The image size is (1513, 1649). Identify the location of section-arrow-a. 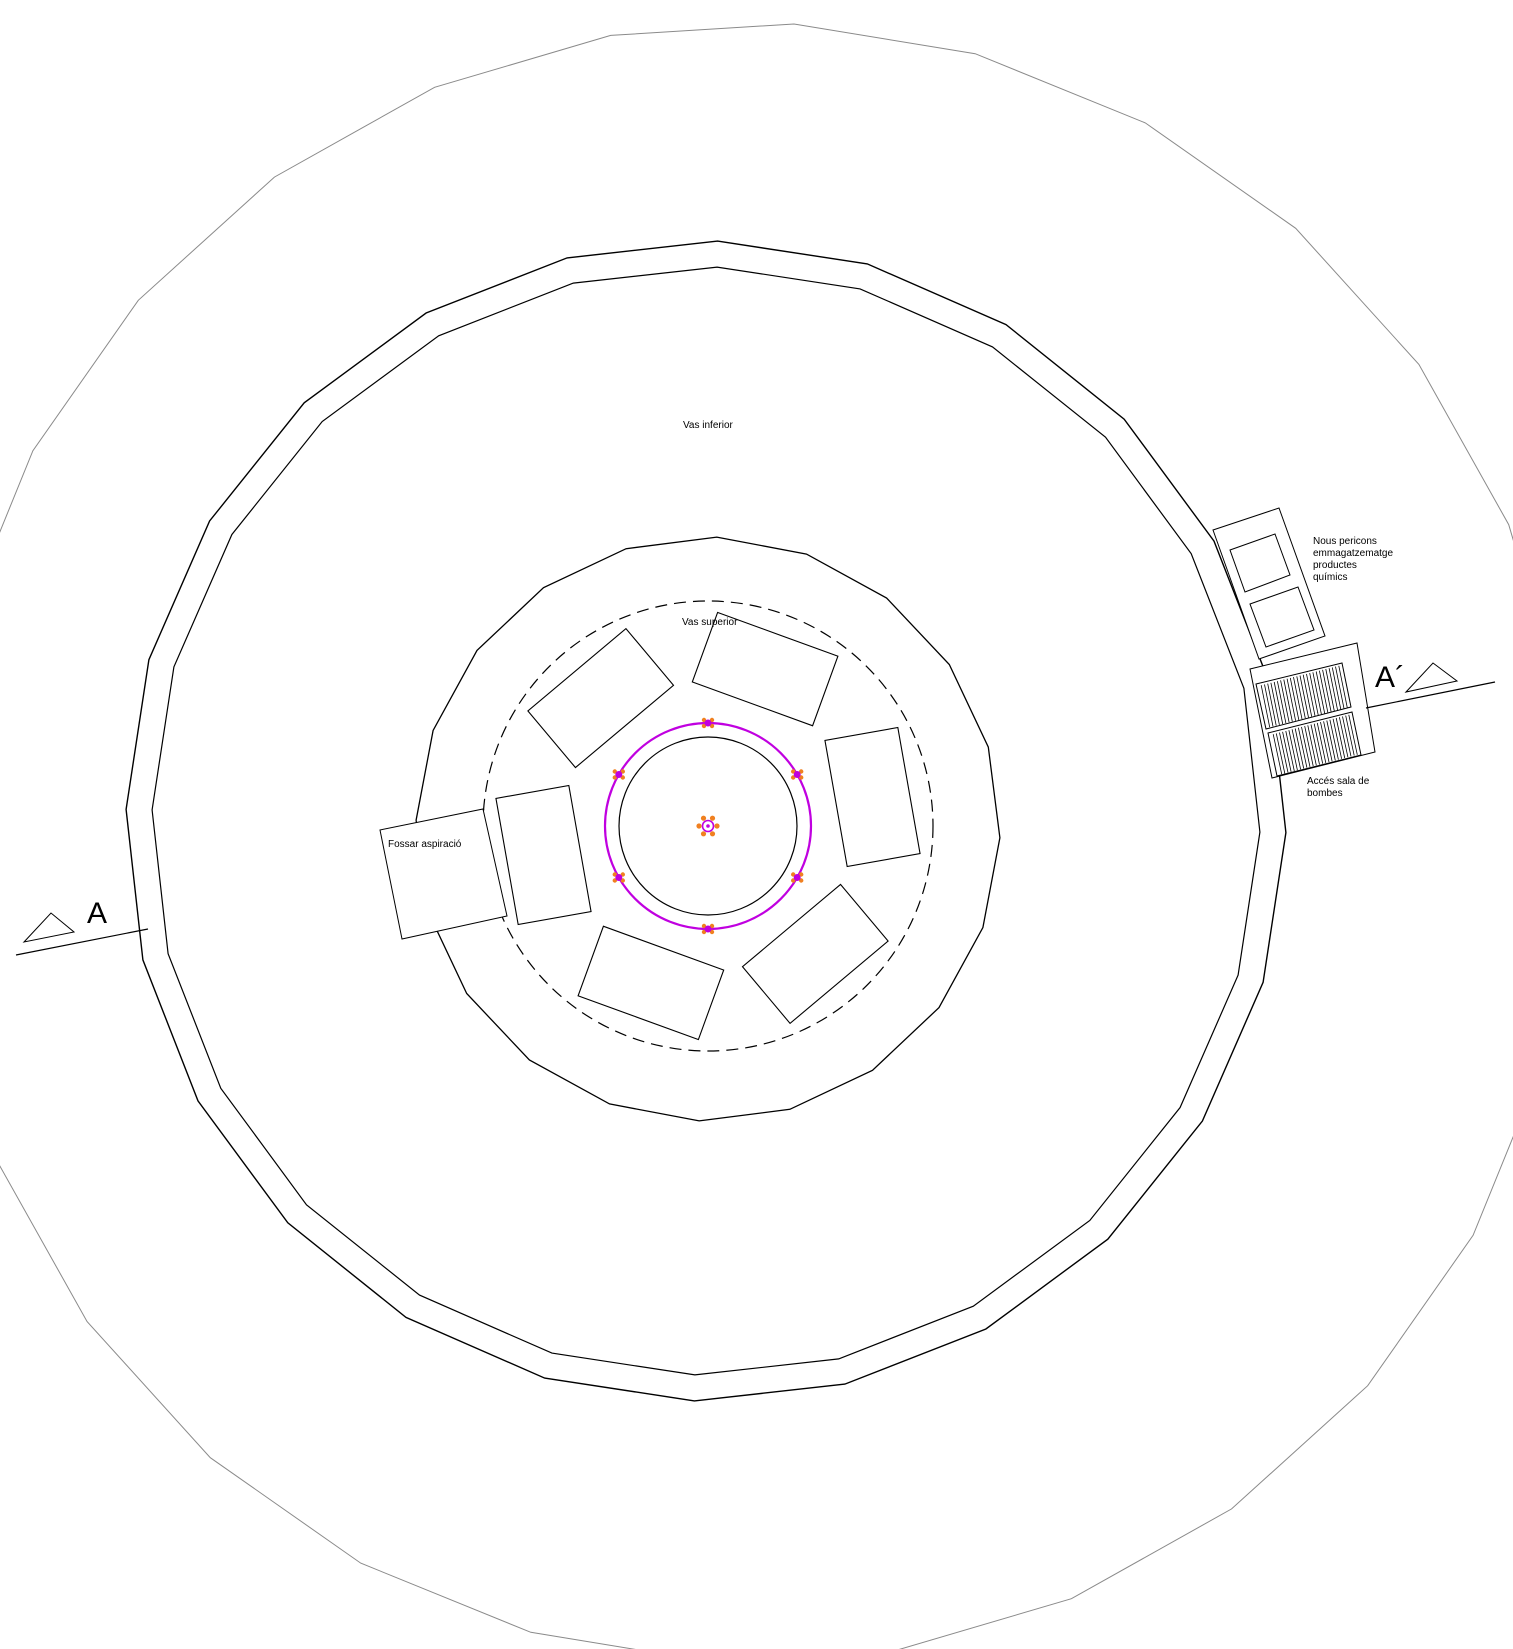
(49, 927).